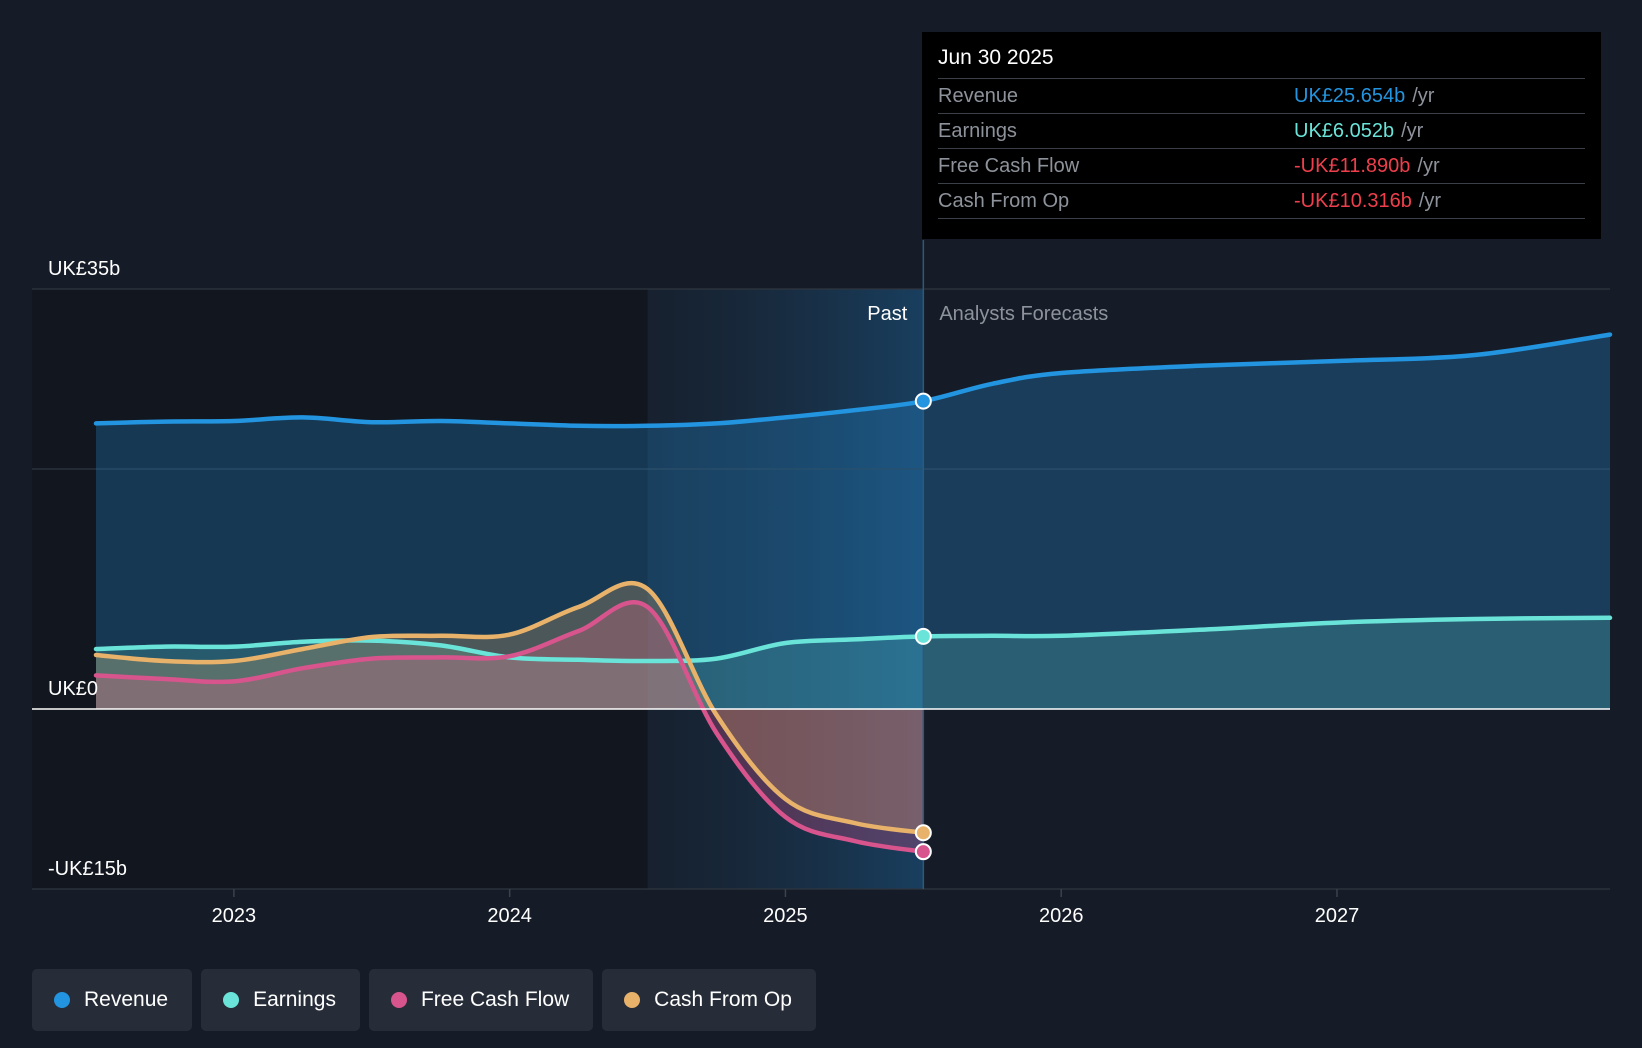 Image resolution: width=1642 pixels, height=1048 pixels. Describe the element at coordinates (923, 833) in the screenshot. I see `marker-cash-from-op` at that location.